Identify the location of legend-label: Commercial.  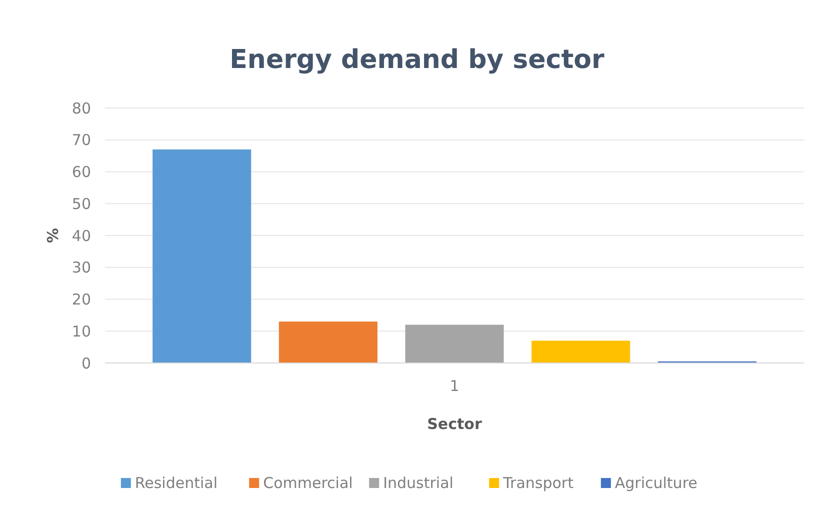
(308, 483).